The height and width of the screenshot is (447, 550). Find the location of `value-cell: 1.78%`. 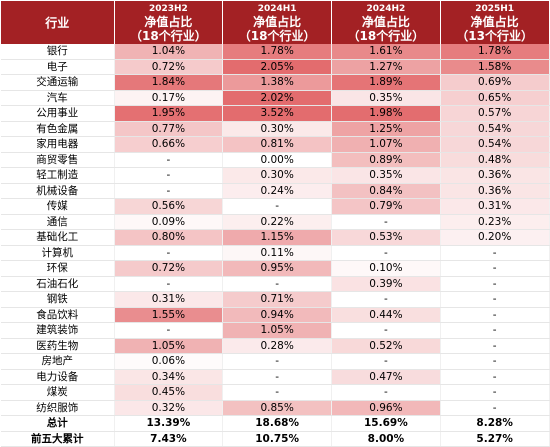

value-cell: 1.78% is located at coordinates (495, 52).